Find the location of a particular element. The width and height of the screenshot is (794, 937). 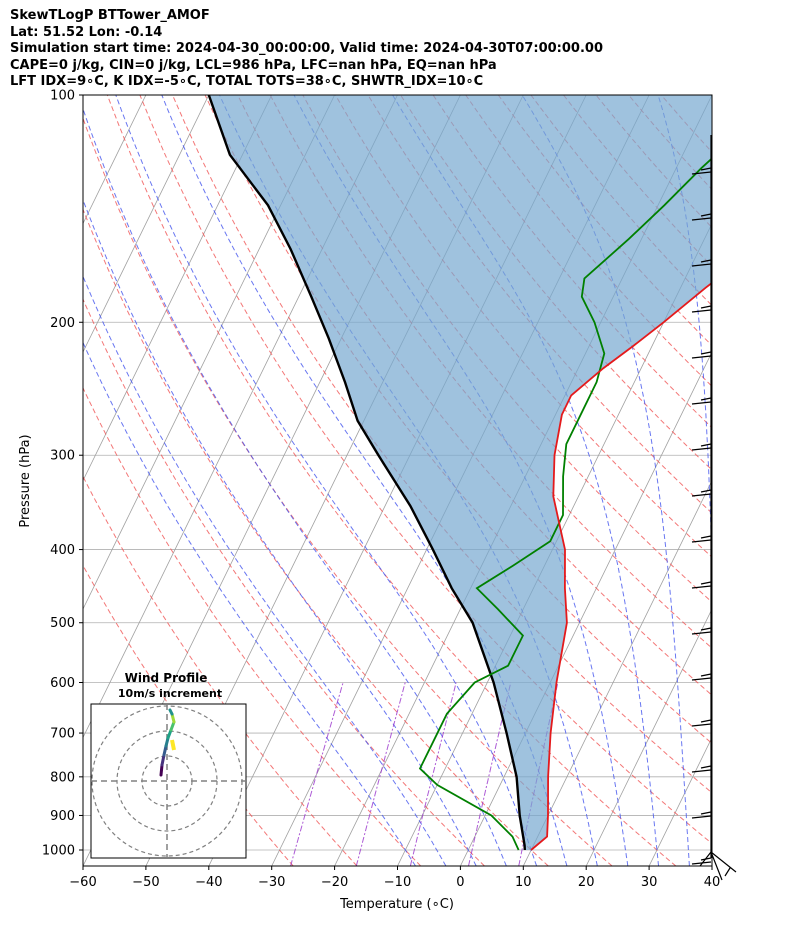

moist-adiabat is located at coordinates (684, 336).